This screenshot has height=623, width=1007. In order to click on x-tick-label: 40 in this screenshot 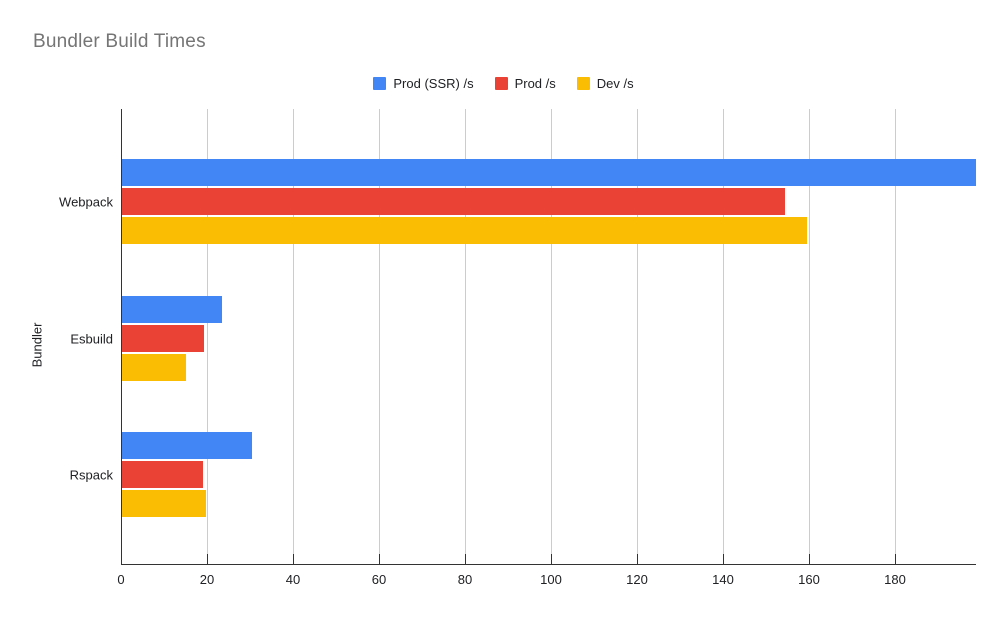, I will do `click(293, 579)`.